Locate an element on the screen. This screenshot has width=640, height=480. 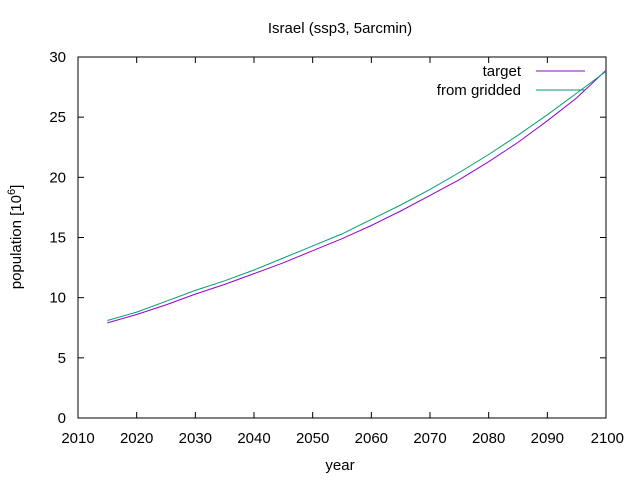
x-tick-label: 2060 is located at coordinates (371, 438).